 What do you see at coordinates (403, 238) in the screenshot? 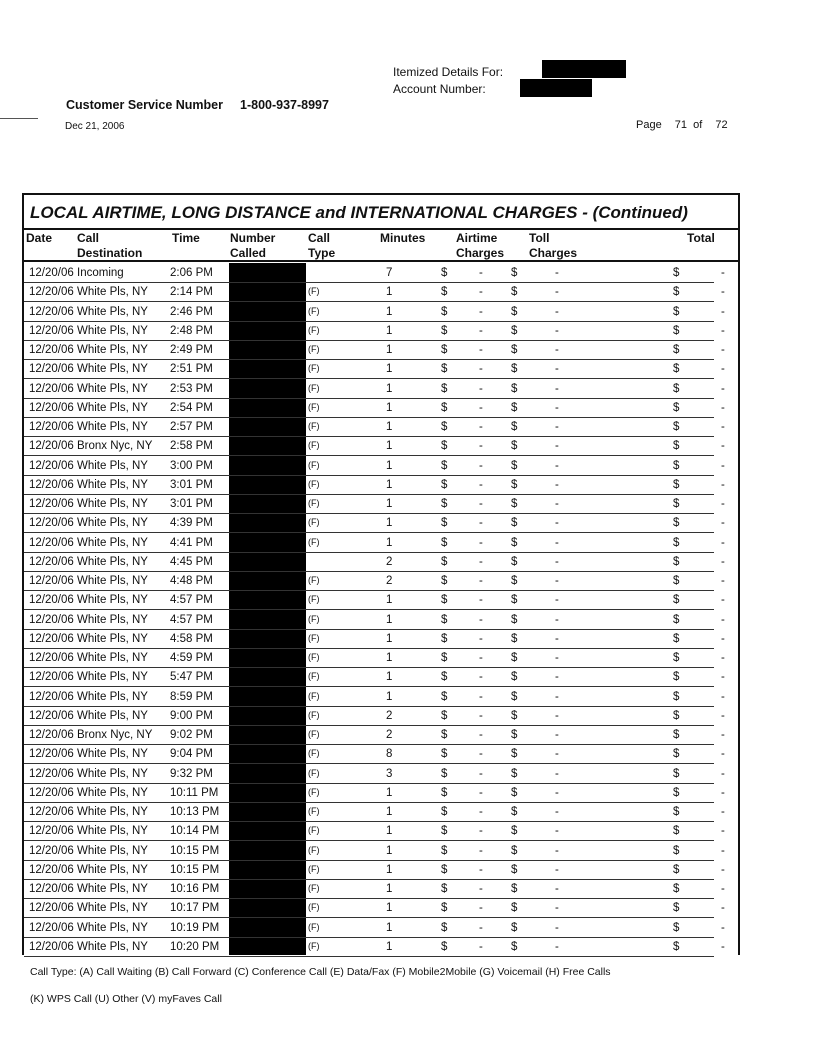
I see `col-minutes: Minutes` at bounding box center [403, 238].